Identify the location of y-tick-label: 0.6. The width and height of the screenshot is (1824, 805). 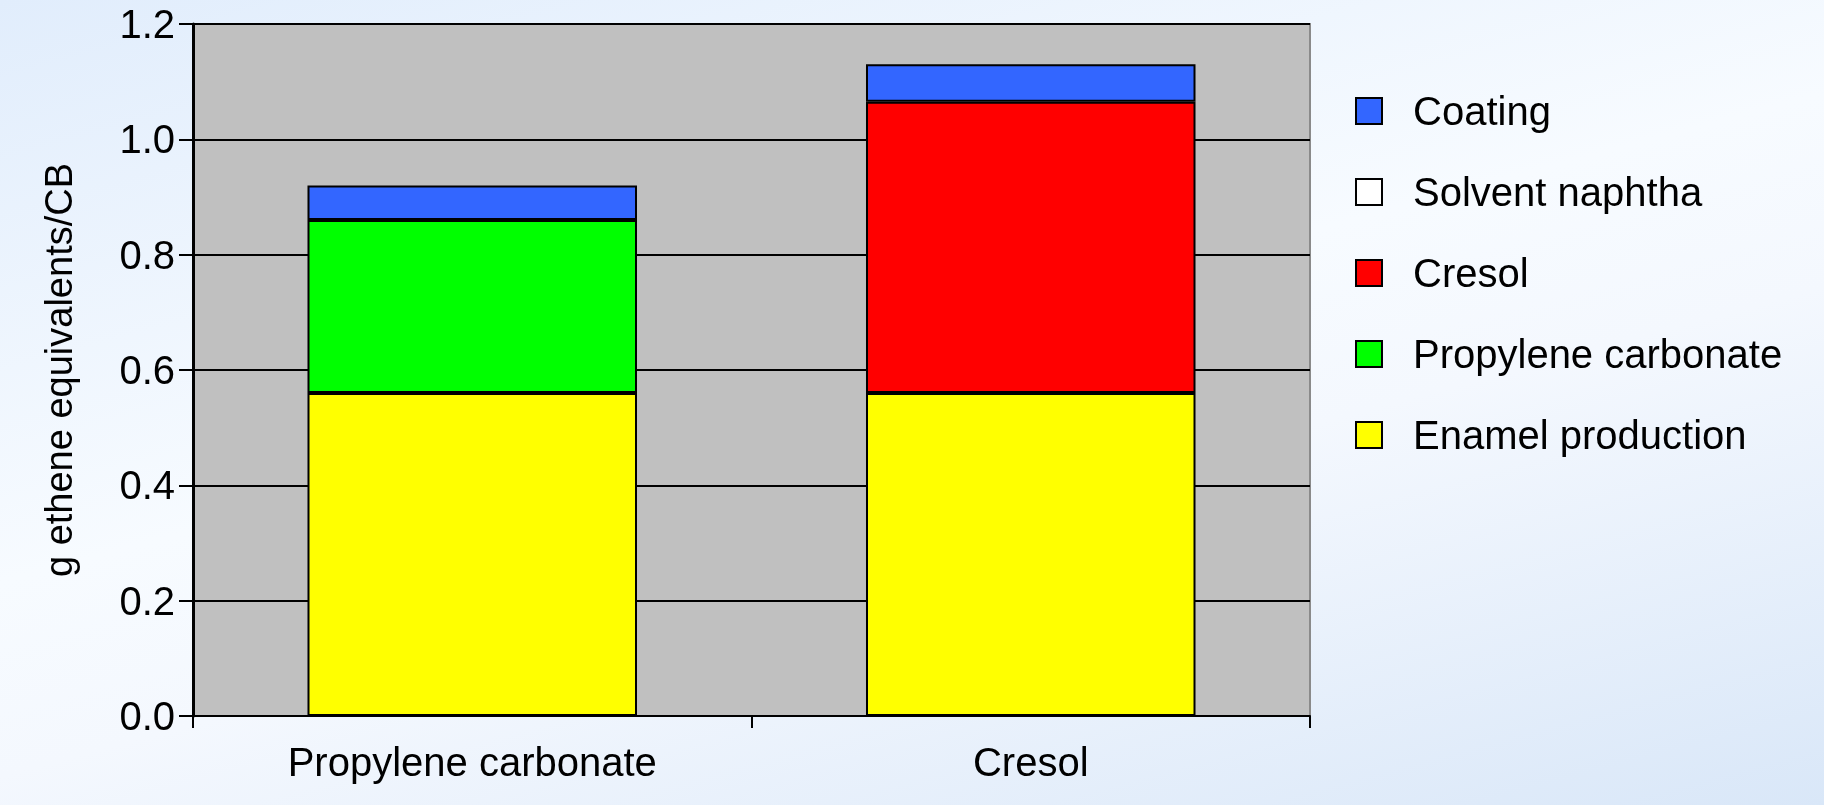
(147, 370).